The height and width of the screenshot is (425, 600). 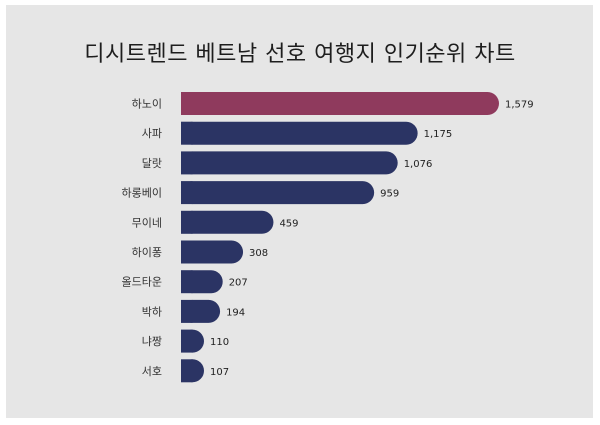 What do you see at coordinates (152, 371) in the screenshot?
I see `category-label: 서호` at bounding box center [152, 371].